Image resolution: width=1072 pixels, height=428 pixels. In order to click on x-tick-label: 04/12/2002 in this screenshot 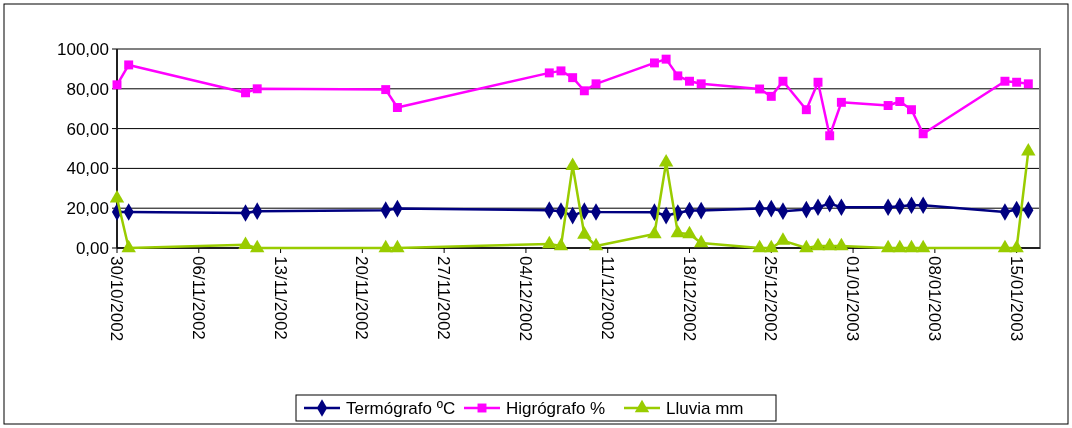, I will do `click(525, 299)`.